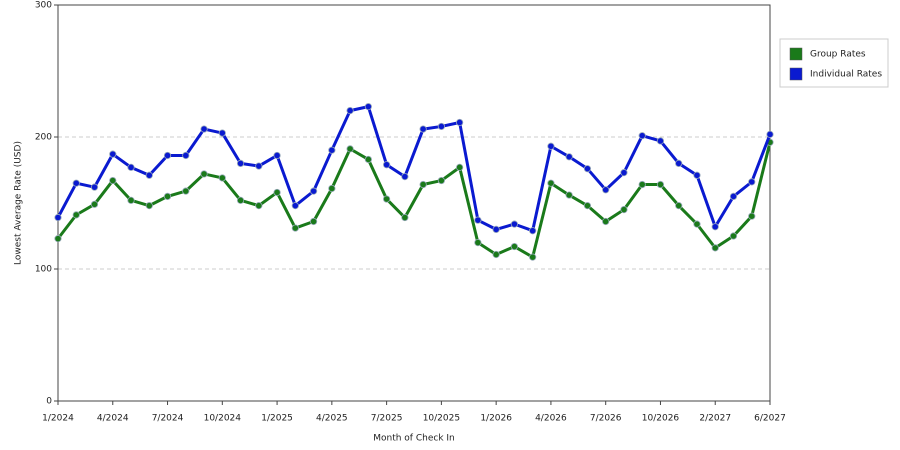 This screenshot has width=900, height=450. Describe the element at coordinates (19, 203) in the screenshot. I see `y-axis-label: Lowest Average Rate (USD)` at that location.